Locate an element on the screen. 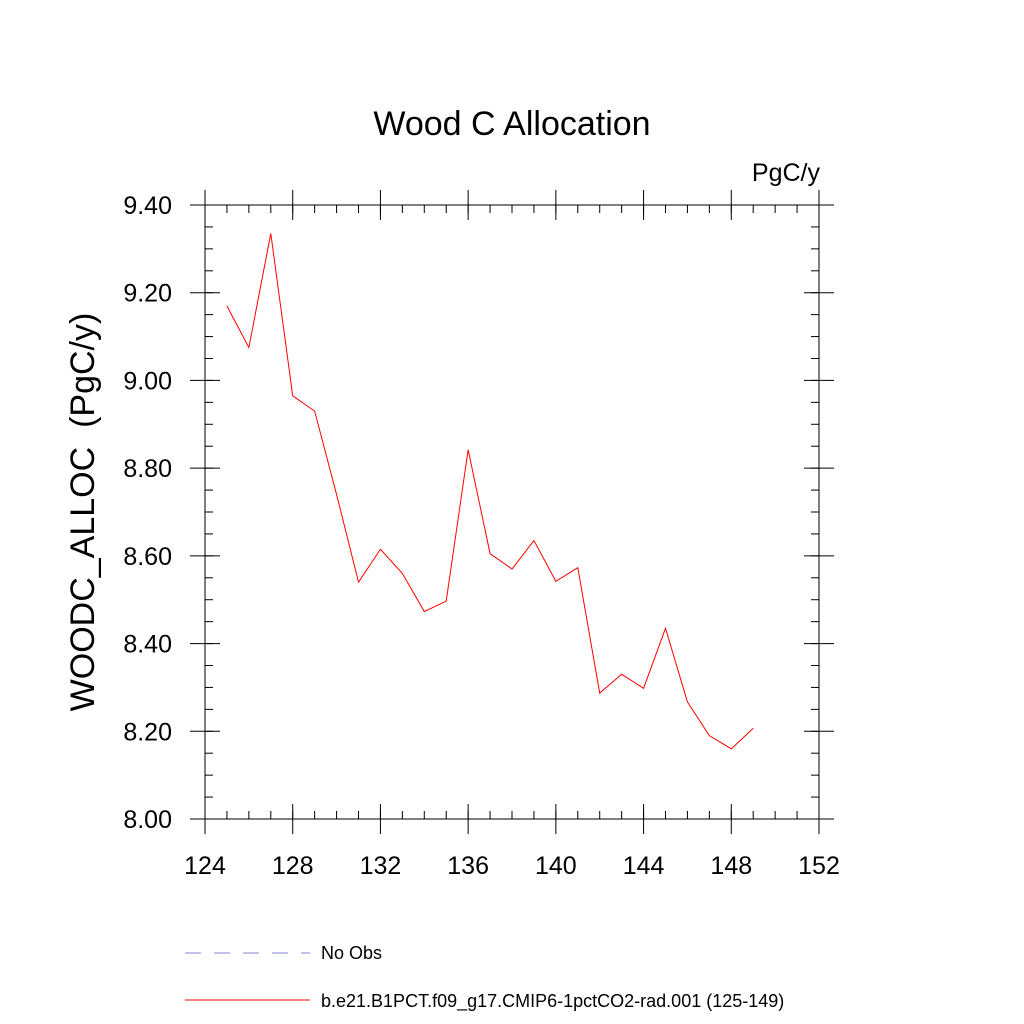 This screenshot has height=1024, width=1024. x-tick-label: 140 is located at coordinates (556, 866).